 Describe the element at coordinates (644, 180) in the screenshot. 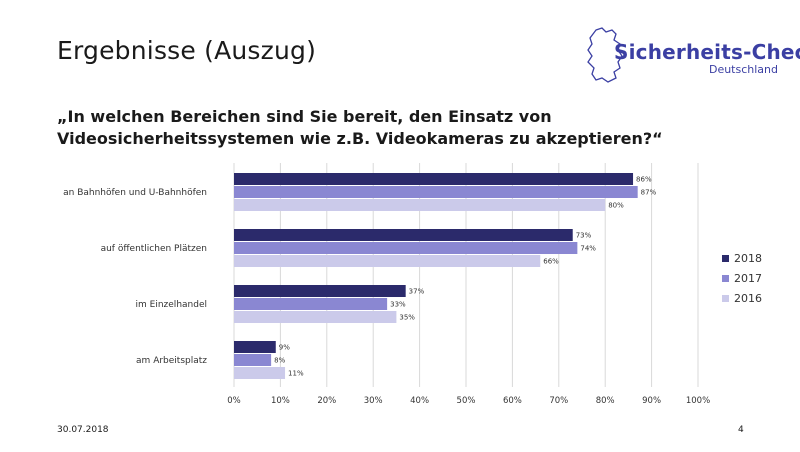

I see `data-label: 86%` at that location.